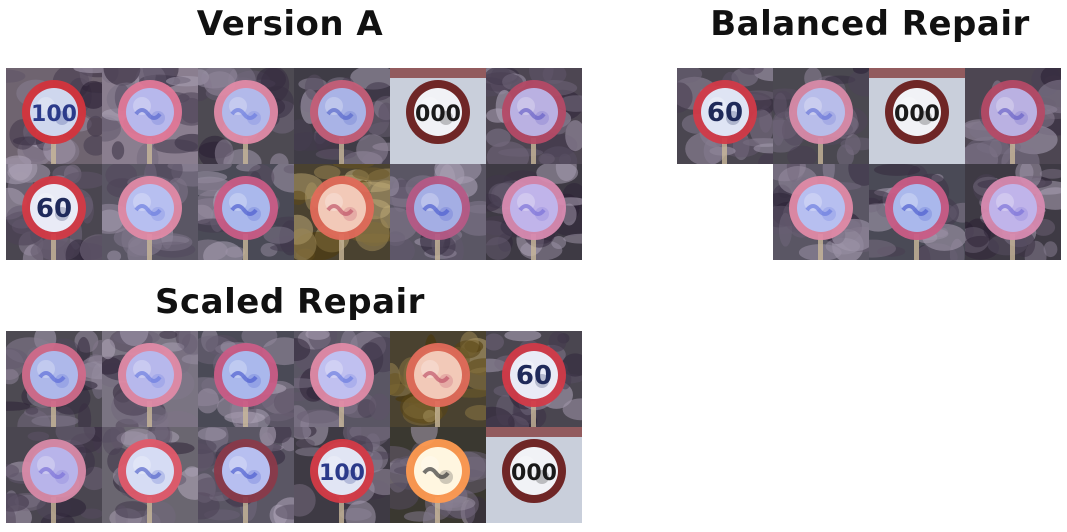 The width and height of the screenshot is (1067, 532). What do you see at coordinates (290, 24) in the screenshot?
I see `panel-title-version-a: Version A` at bounding box center [290, 24].